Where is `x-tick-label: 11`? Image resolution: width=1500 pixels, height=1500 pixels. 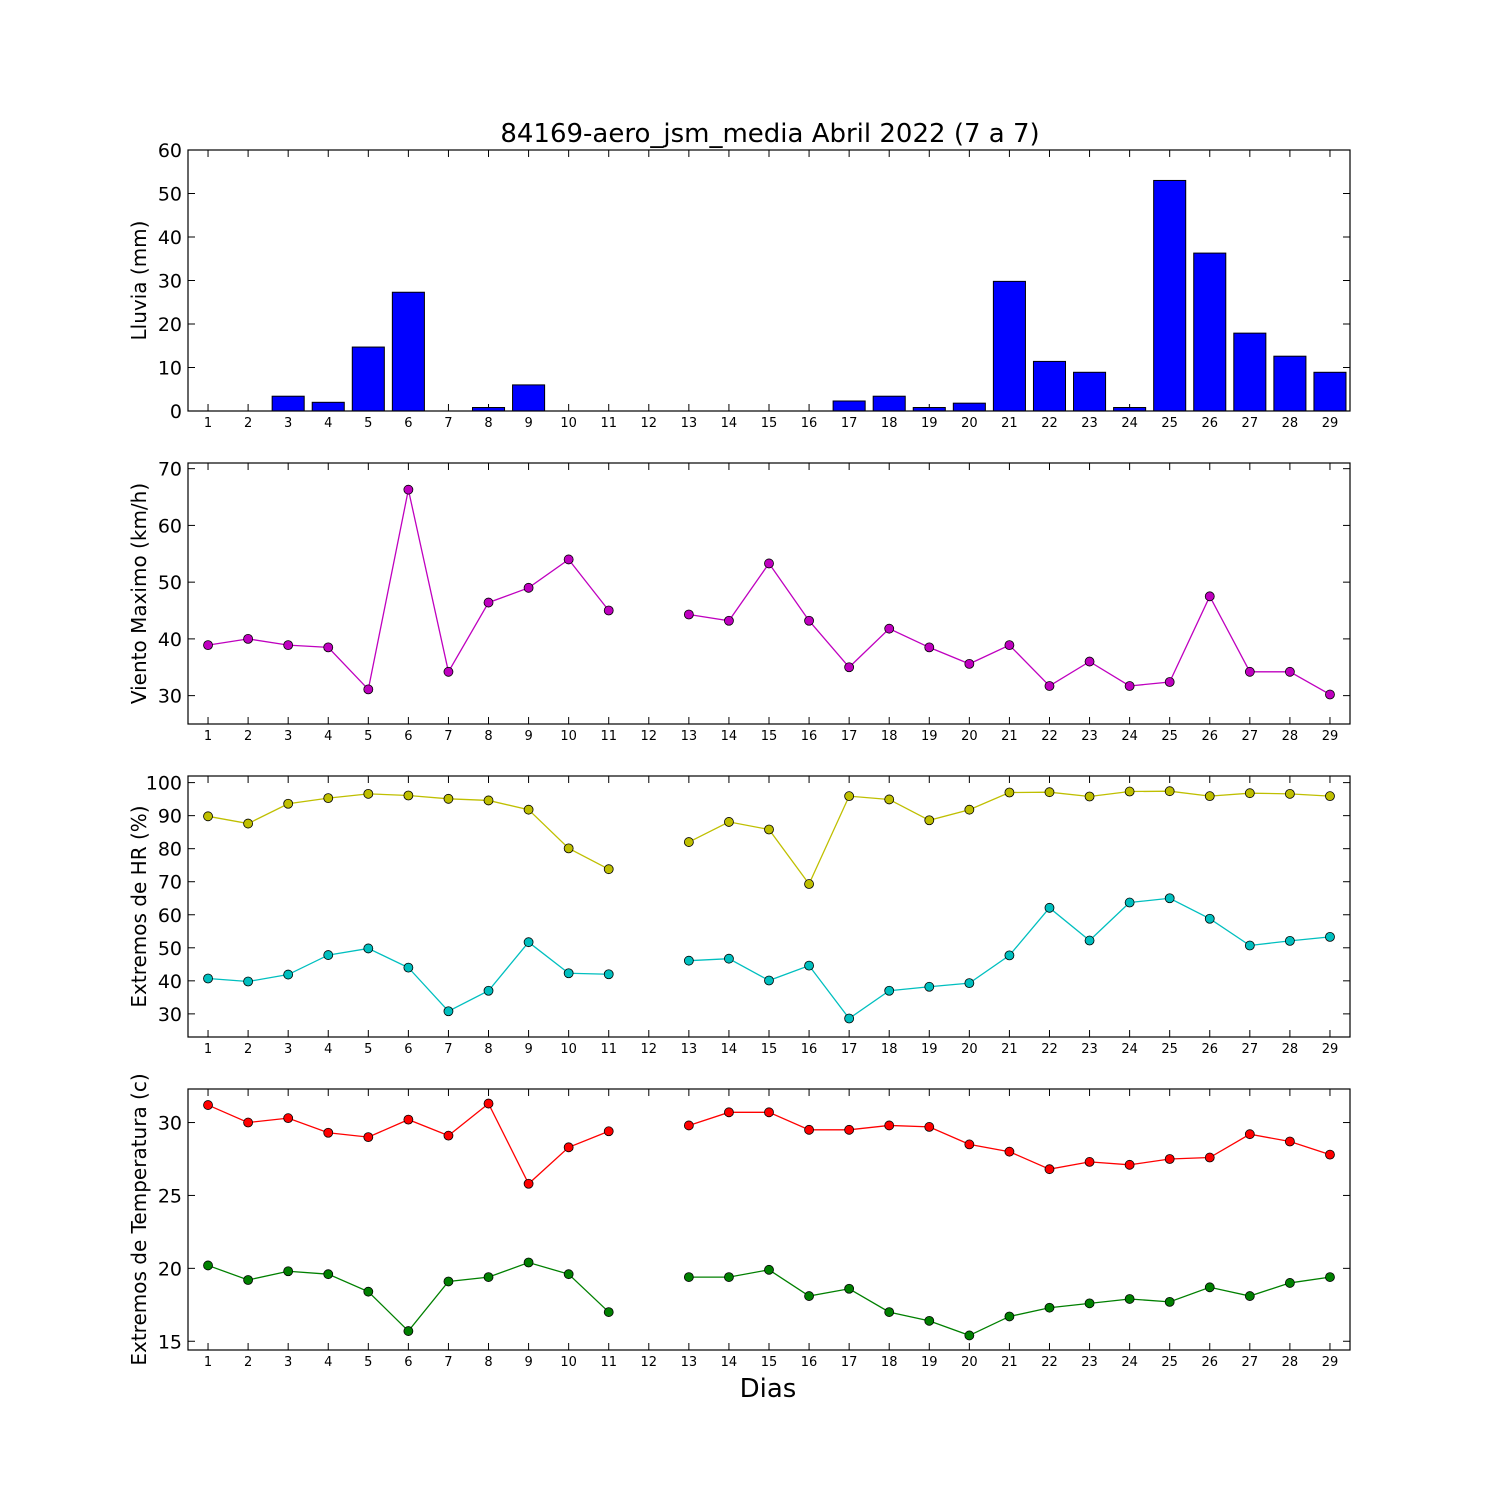 x-tick-label: 11 is located at coordinates (608, 736).